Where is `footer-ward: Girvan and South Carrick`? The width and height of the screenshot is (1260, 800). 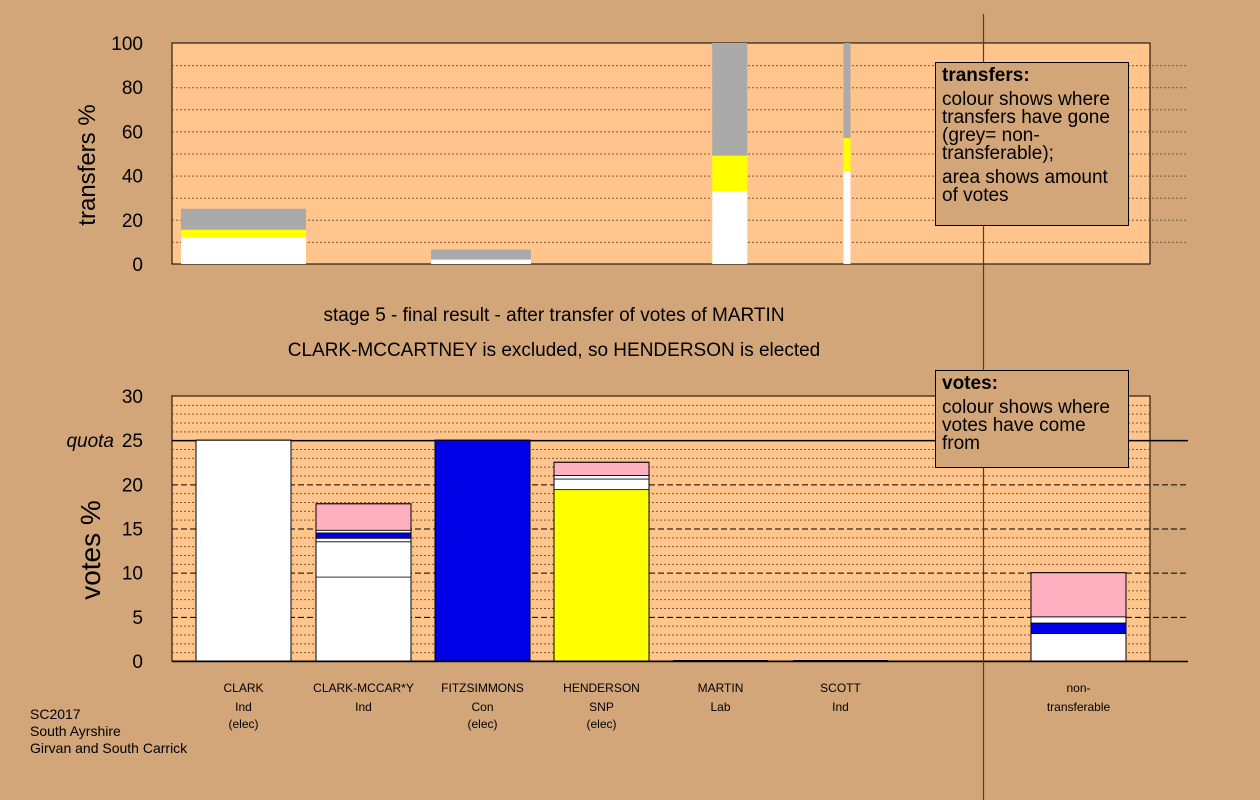 footer-ward: Girvan and South Carrick is located at coordinates (109, 748).